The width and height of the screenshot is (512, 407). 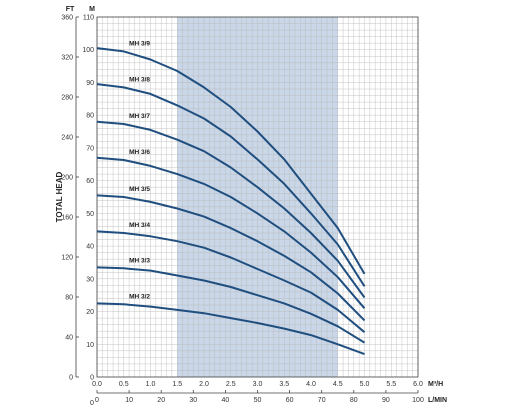 I want to click on x2-tick-label: 30, so click(x=193, y=400).